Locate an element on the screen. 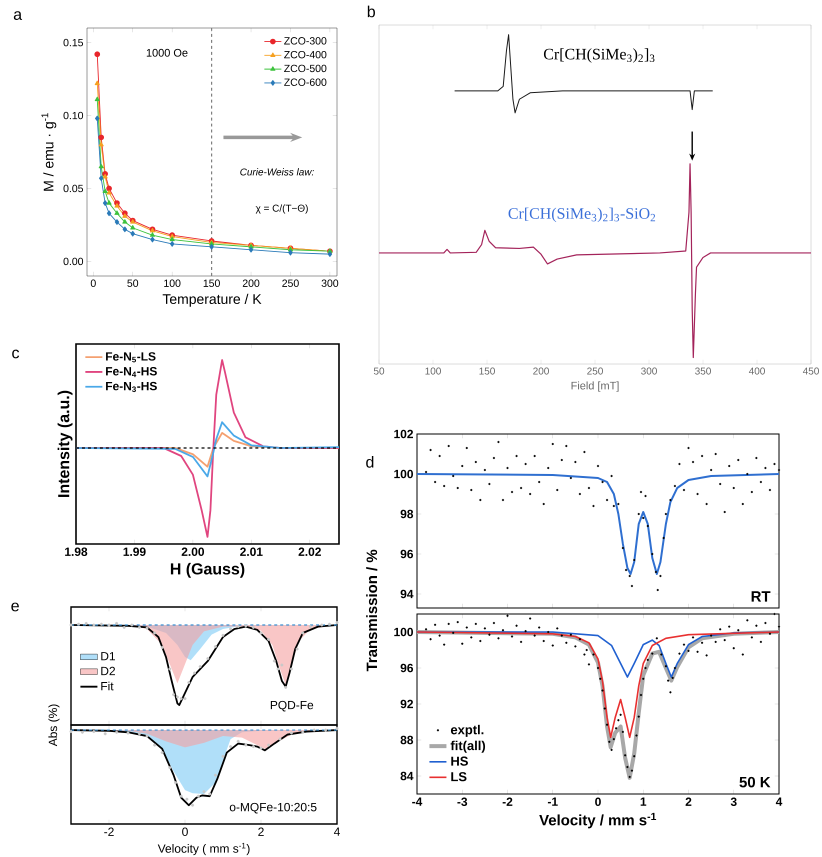 This screenshot has height=857, width=822. y-tick-label: 98 is located at coordinates (407, 514).